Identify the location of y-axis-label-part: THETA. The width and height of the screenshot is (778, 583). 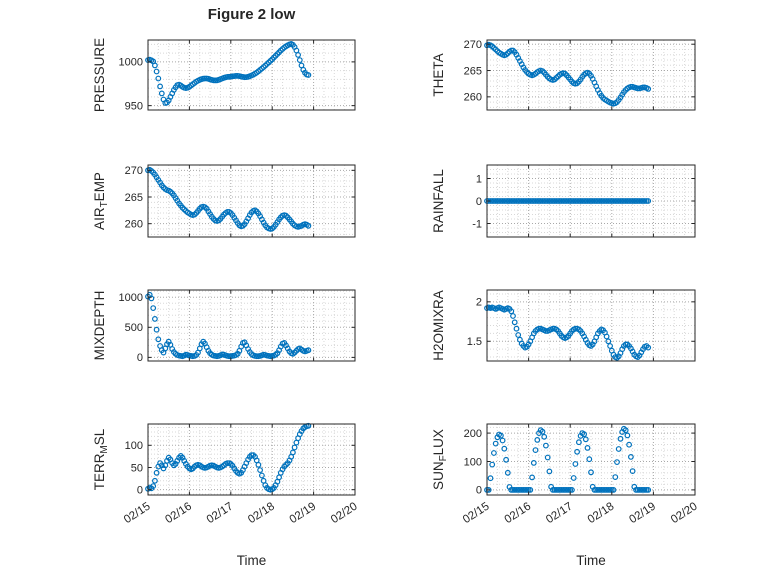
(438, 74).